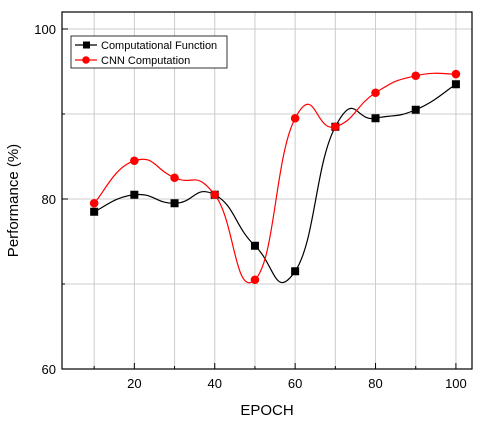 Image resolution: width=480 pixels, height=427 pixels. I want to click on x-tick-label: 80, so click(375, 383).